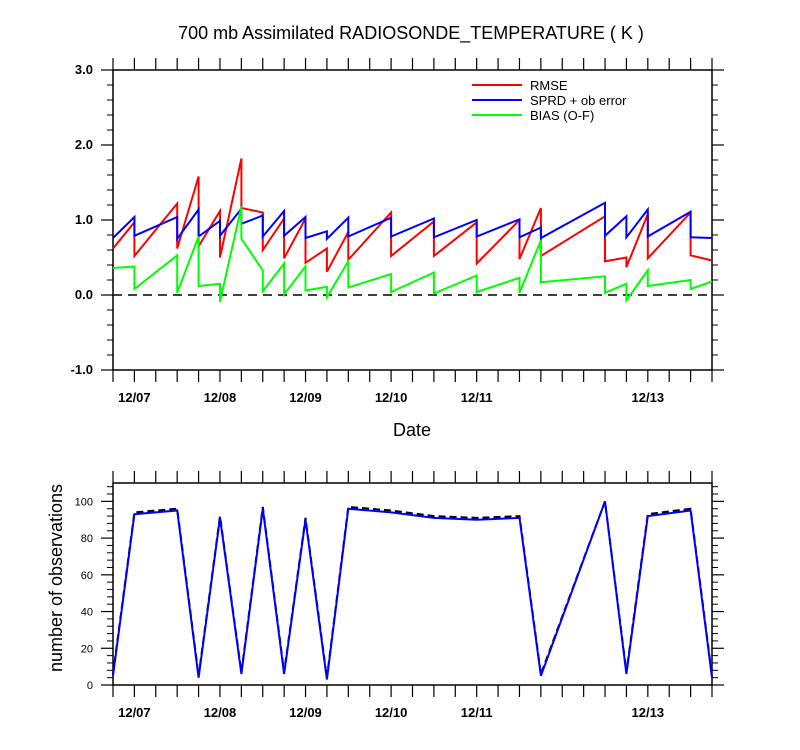 The image size is (800, 750). I want to click on y-tick-label: 2.0, so click(84, 144).